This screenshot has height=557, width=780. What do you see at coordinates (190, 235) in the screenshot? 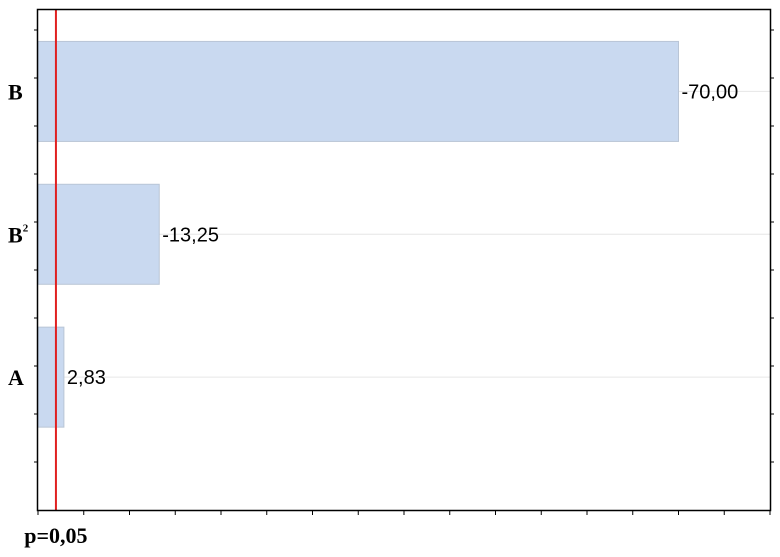
I see `value-label: -13,25` at bounding box center [190, 235].